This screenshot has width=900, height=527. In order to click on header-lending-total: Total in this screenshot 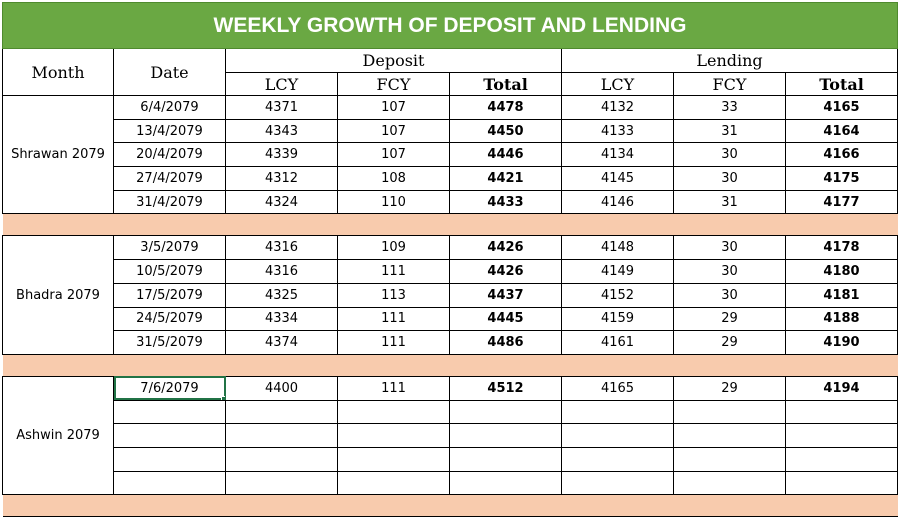, I will do `click(841, 84)`.